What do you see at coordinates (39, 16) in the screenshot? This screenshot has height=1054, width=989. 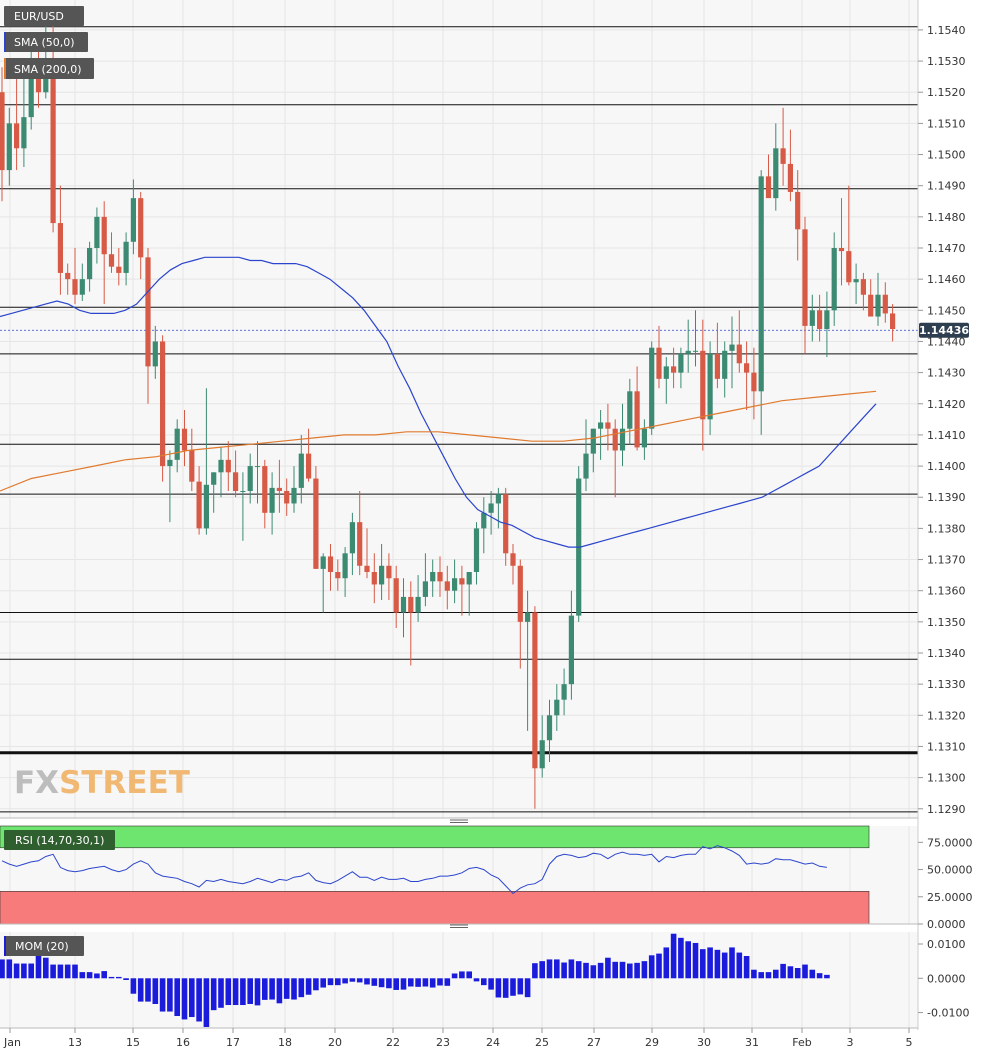 I see `legend-symbol: EUR/USD` at bounding box center [39, 16].